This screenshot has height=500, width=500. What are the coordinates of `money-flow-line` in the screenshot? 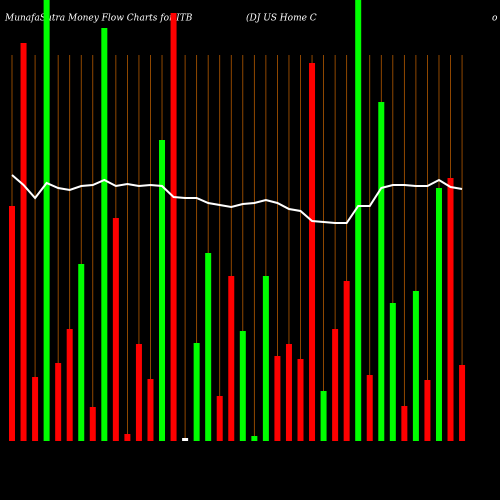 It's located at (237, 199).